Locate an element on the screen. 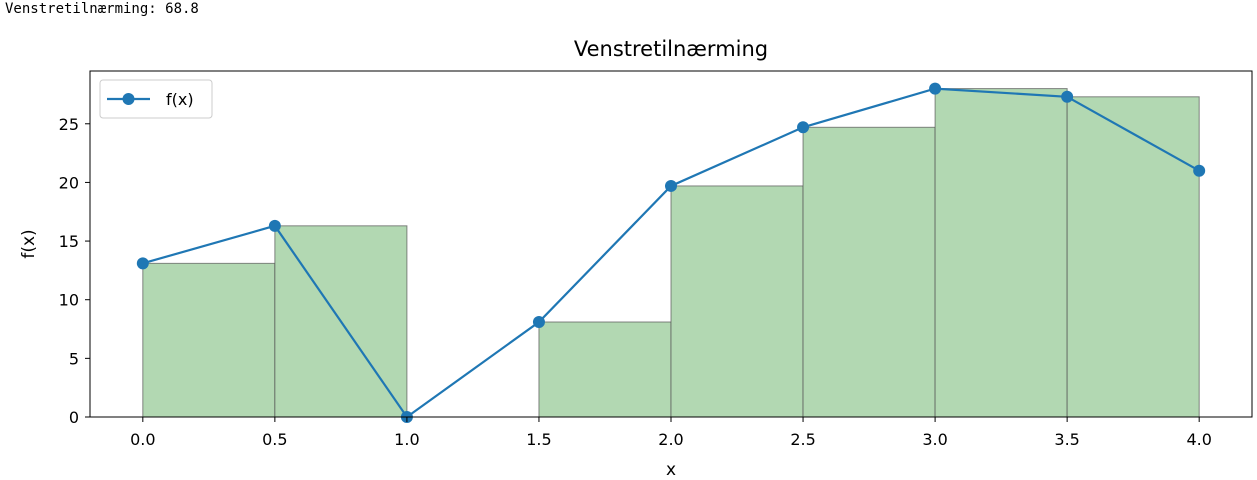  x-tick-label: 2.0 is located at coordinates (670, 439).